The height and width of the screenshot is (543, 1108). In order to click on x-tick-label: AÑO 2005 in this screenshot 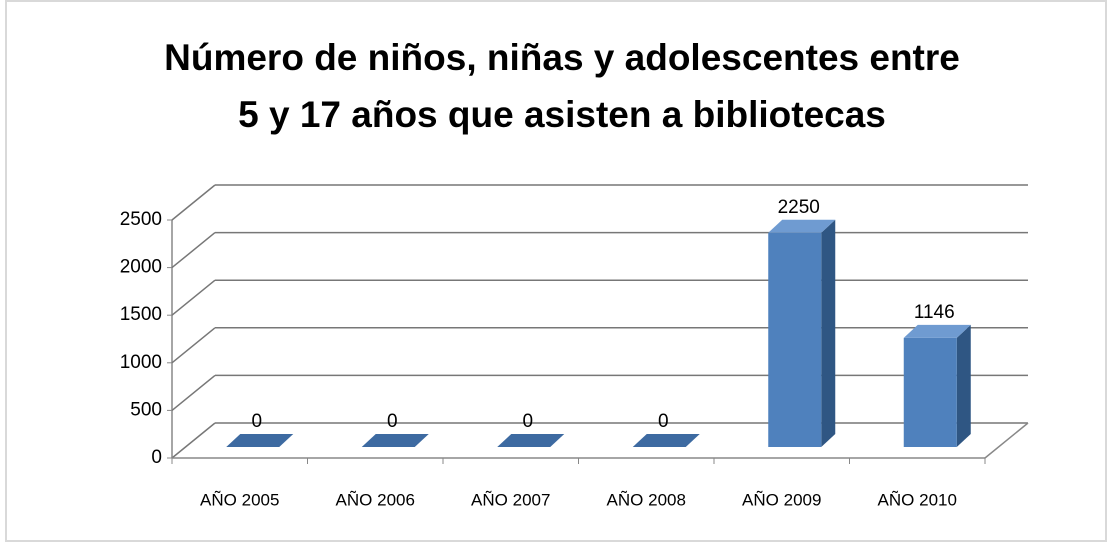, I will do `click(239, 499)`.